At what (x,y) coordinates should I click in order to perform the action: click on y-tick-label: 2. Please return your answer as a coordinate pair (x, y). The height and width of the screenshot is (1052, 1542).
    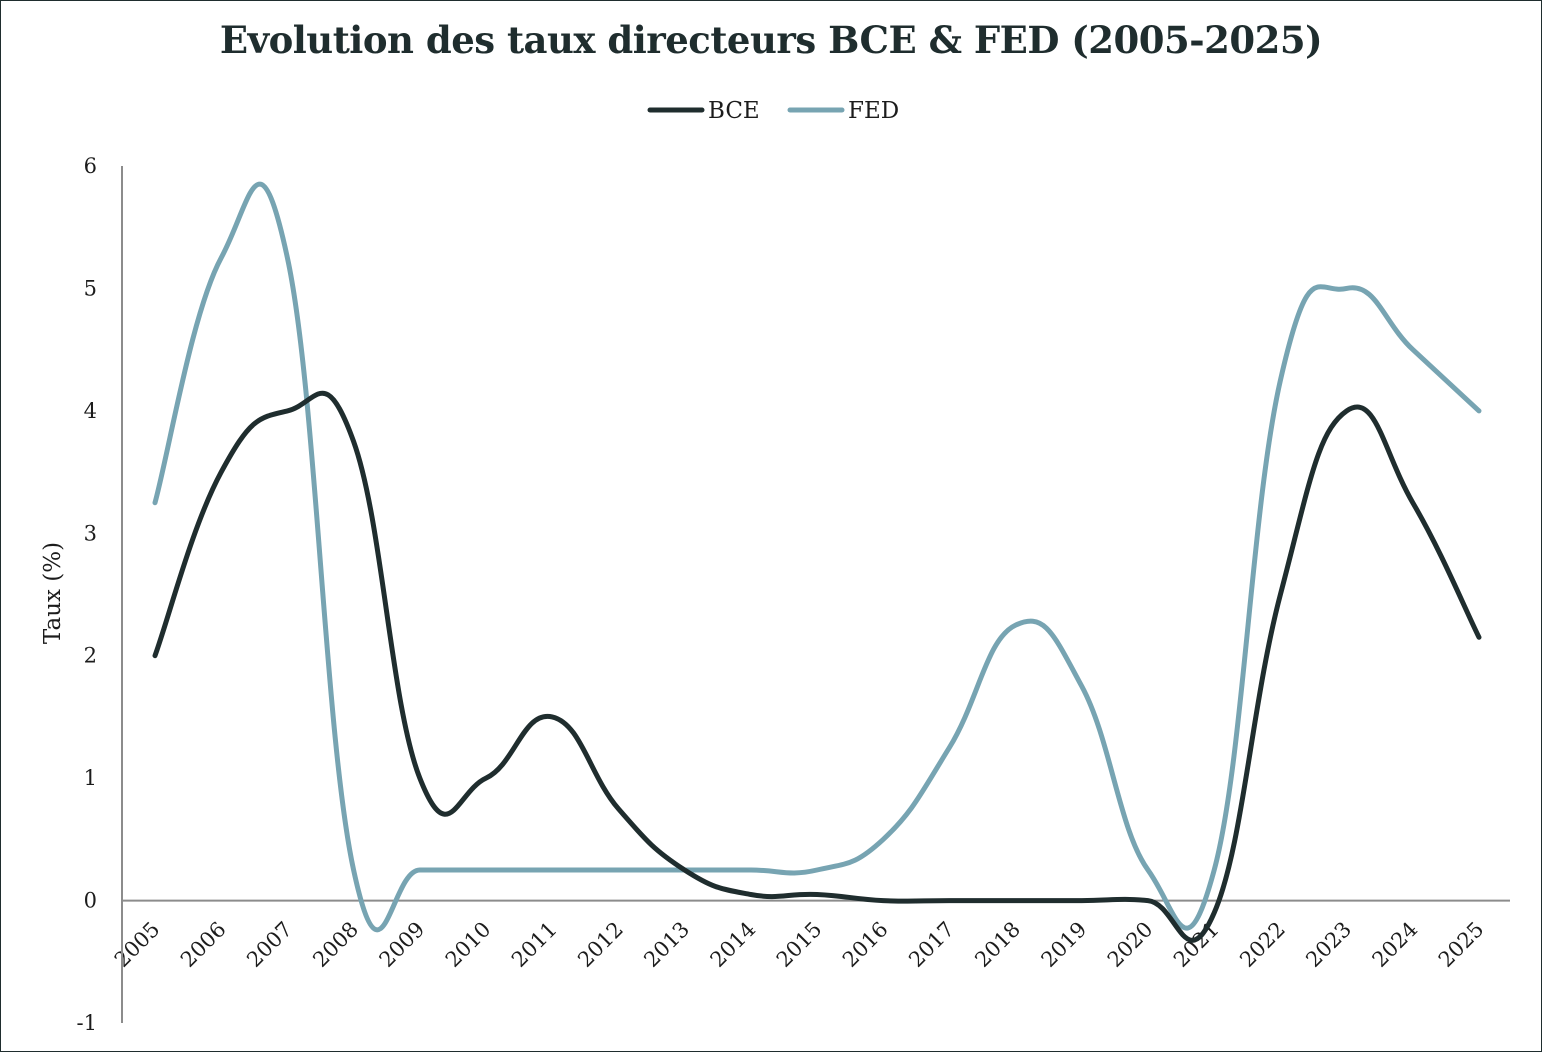
    Looking at the image, I should click on (90, 656).